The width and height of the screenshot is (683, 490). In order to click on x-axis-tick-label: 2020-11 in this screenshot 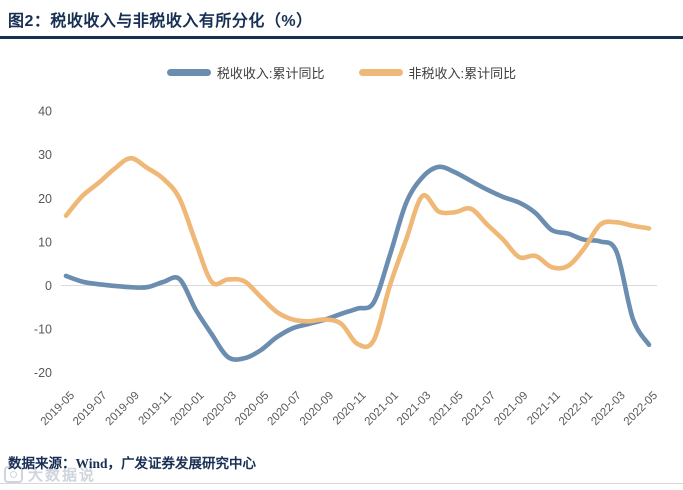, I will do `click(350, 409)`.